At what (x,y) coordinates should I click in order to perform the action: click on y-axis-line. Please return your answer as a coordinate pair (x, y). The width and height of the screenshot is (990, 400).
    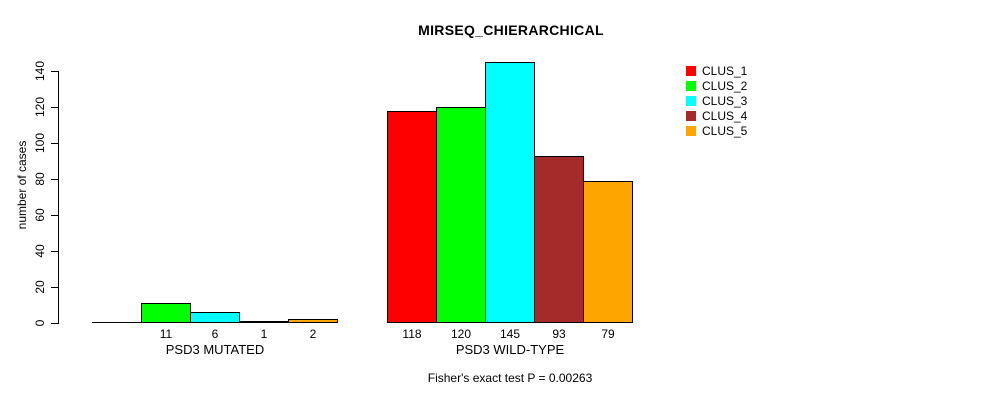
    Looking at the image, I should click on (58, 197).